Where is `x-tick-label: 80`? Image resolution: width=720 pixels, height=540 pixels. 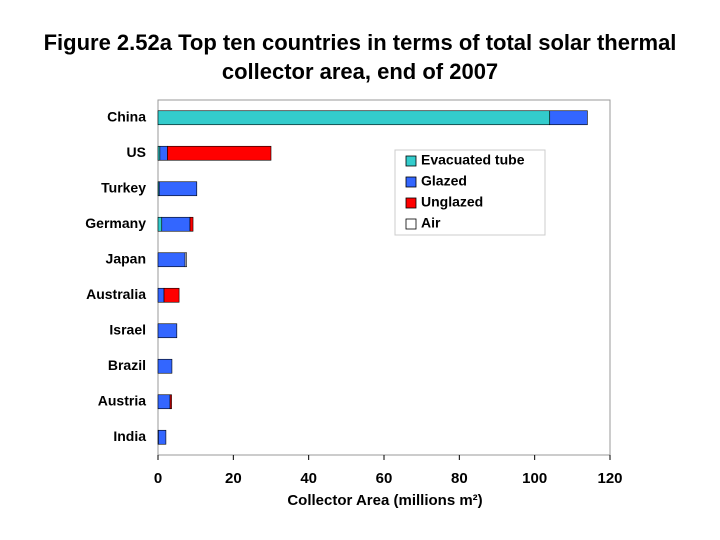
x-tick-label: 80 is located at coordinates (459, 478).